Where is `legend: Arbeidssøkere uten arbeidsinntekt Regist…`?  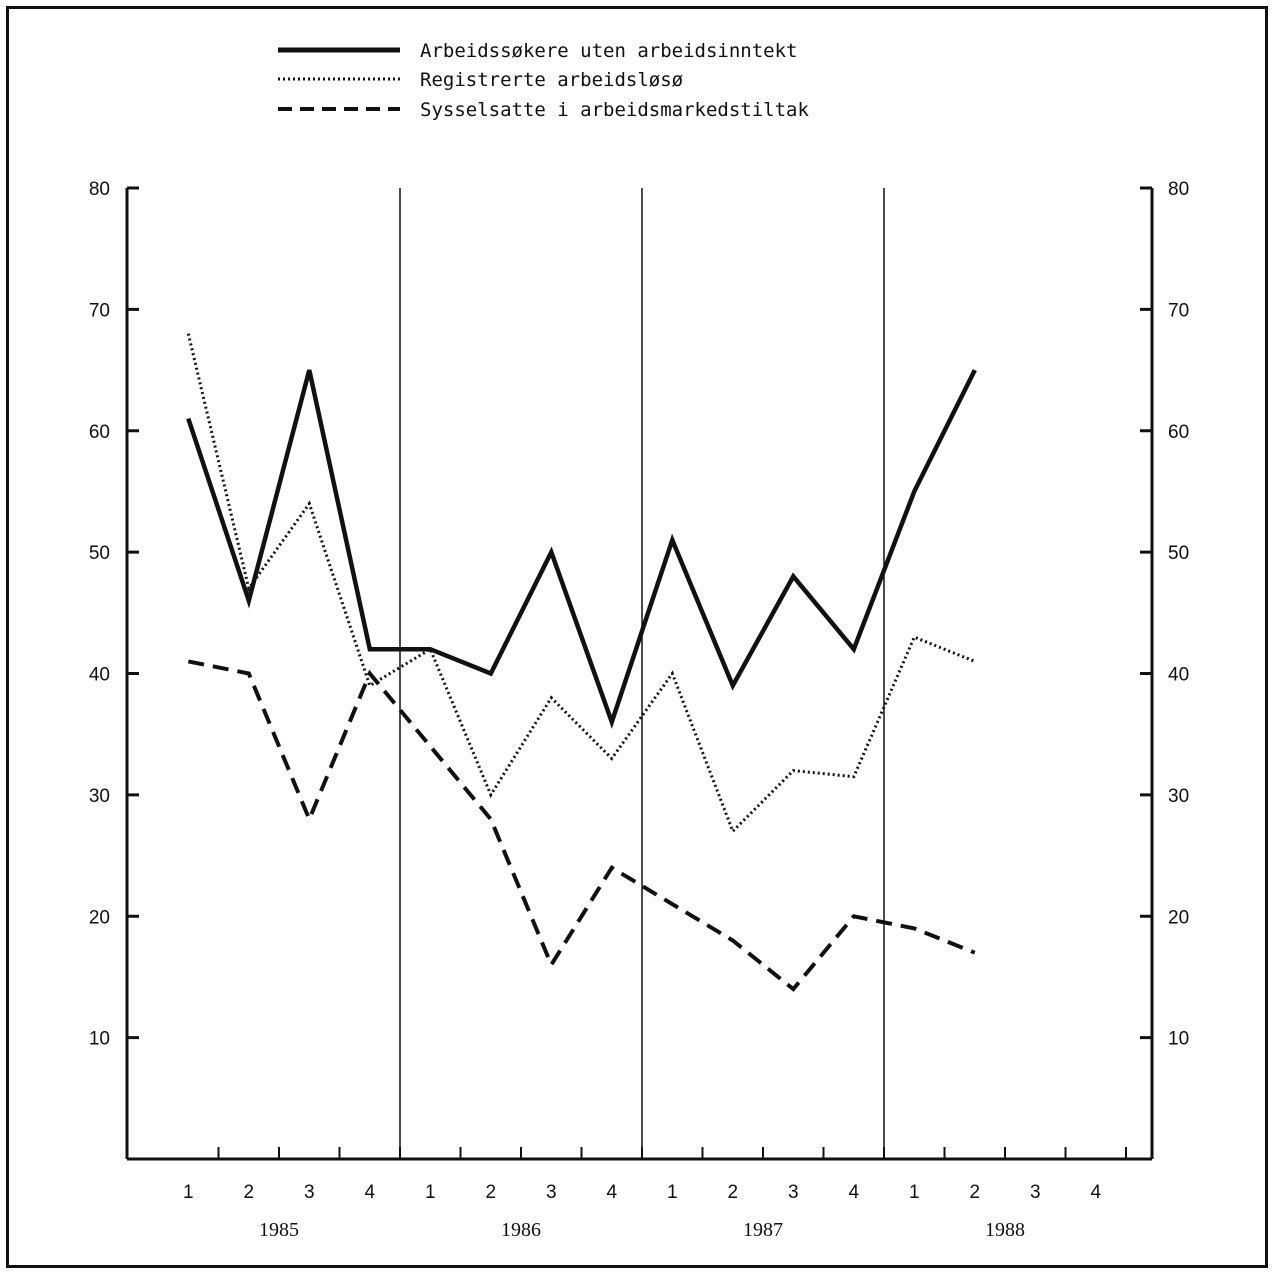
legend: Arbeidssøkere uten arbeidsinntekt Regist… is located at coordinates (543, 80).